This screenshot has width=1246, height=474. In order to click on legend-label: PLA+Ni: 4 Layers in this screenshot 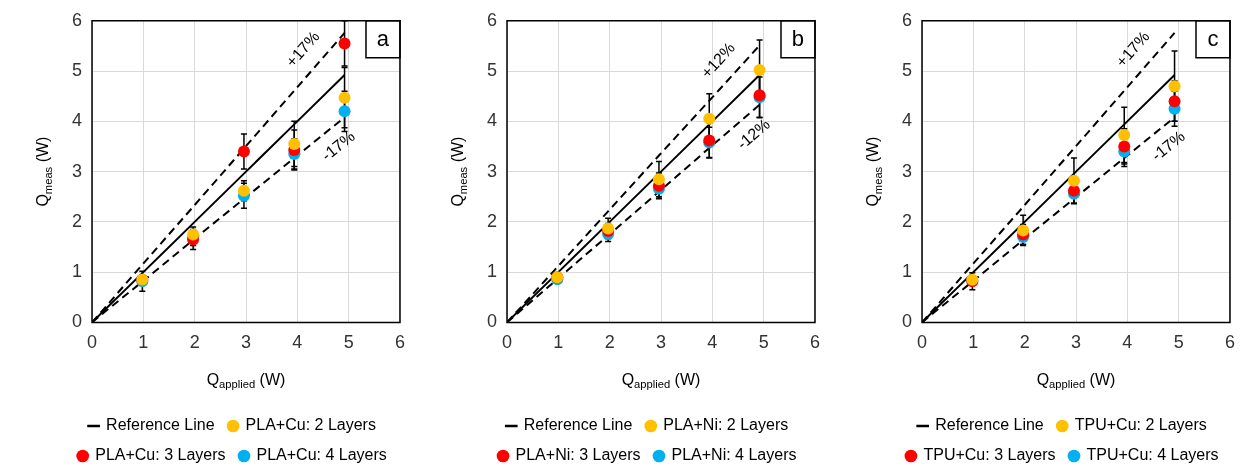, I will do `click(734, 455)`.